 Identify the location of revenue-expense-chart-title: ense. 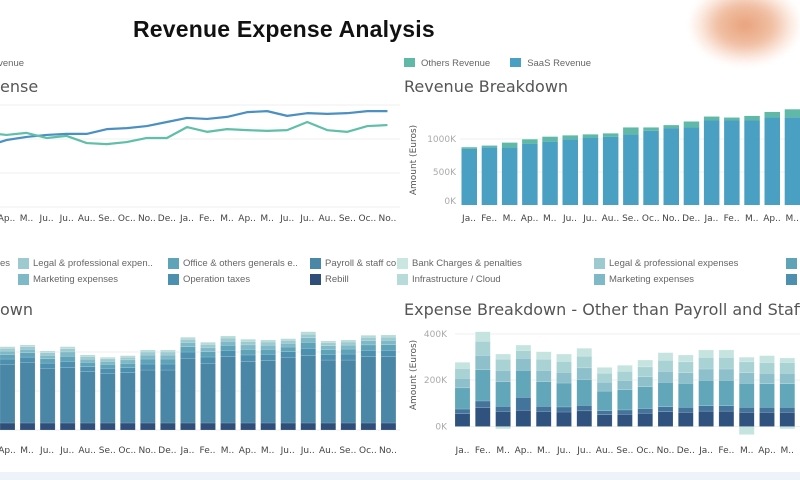
(19, 86).